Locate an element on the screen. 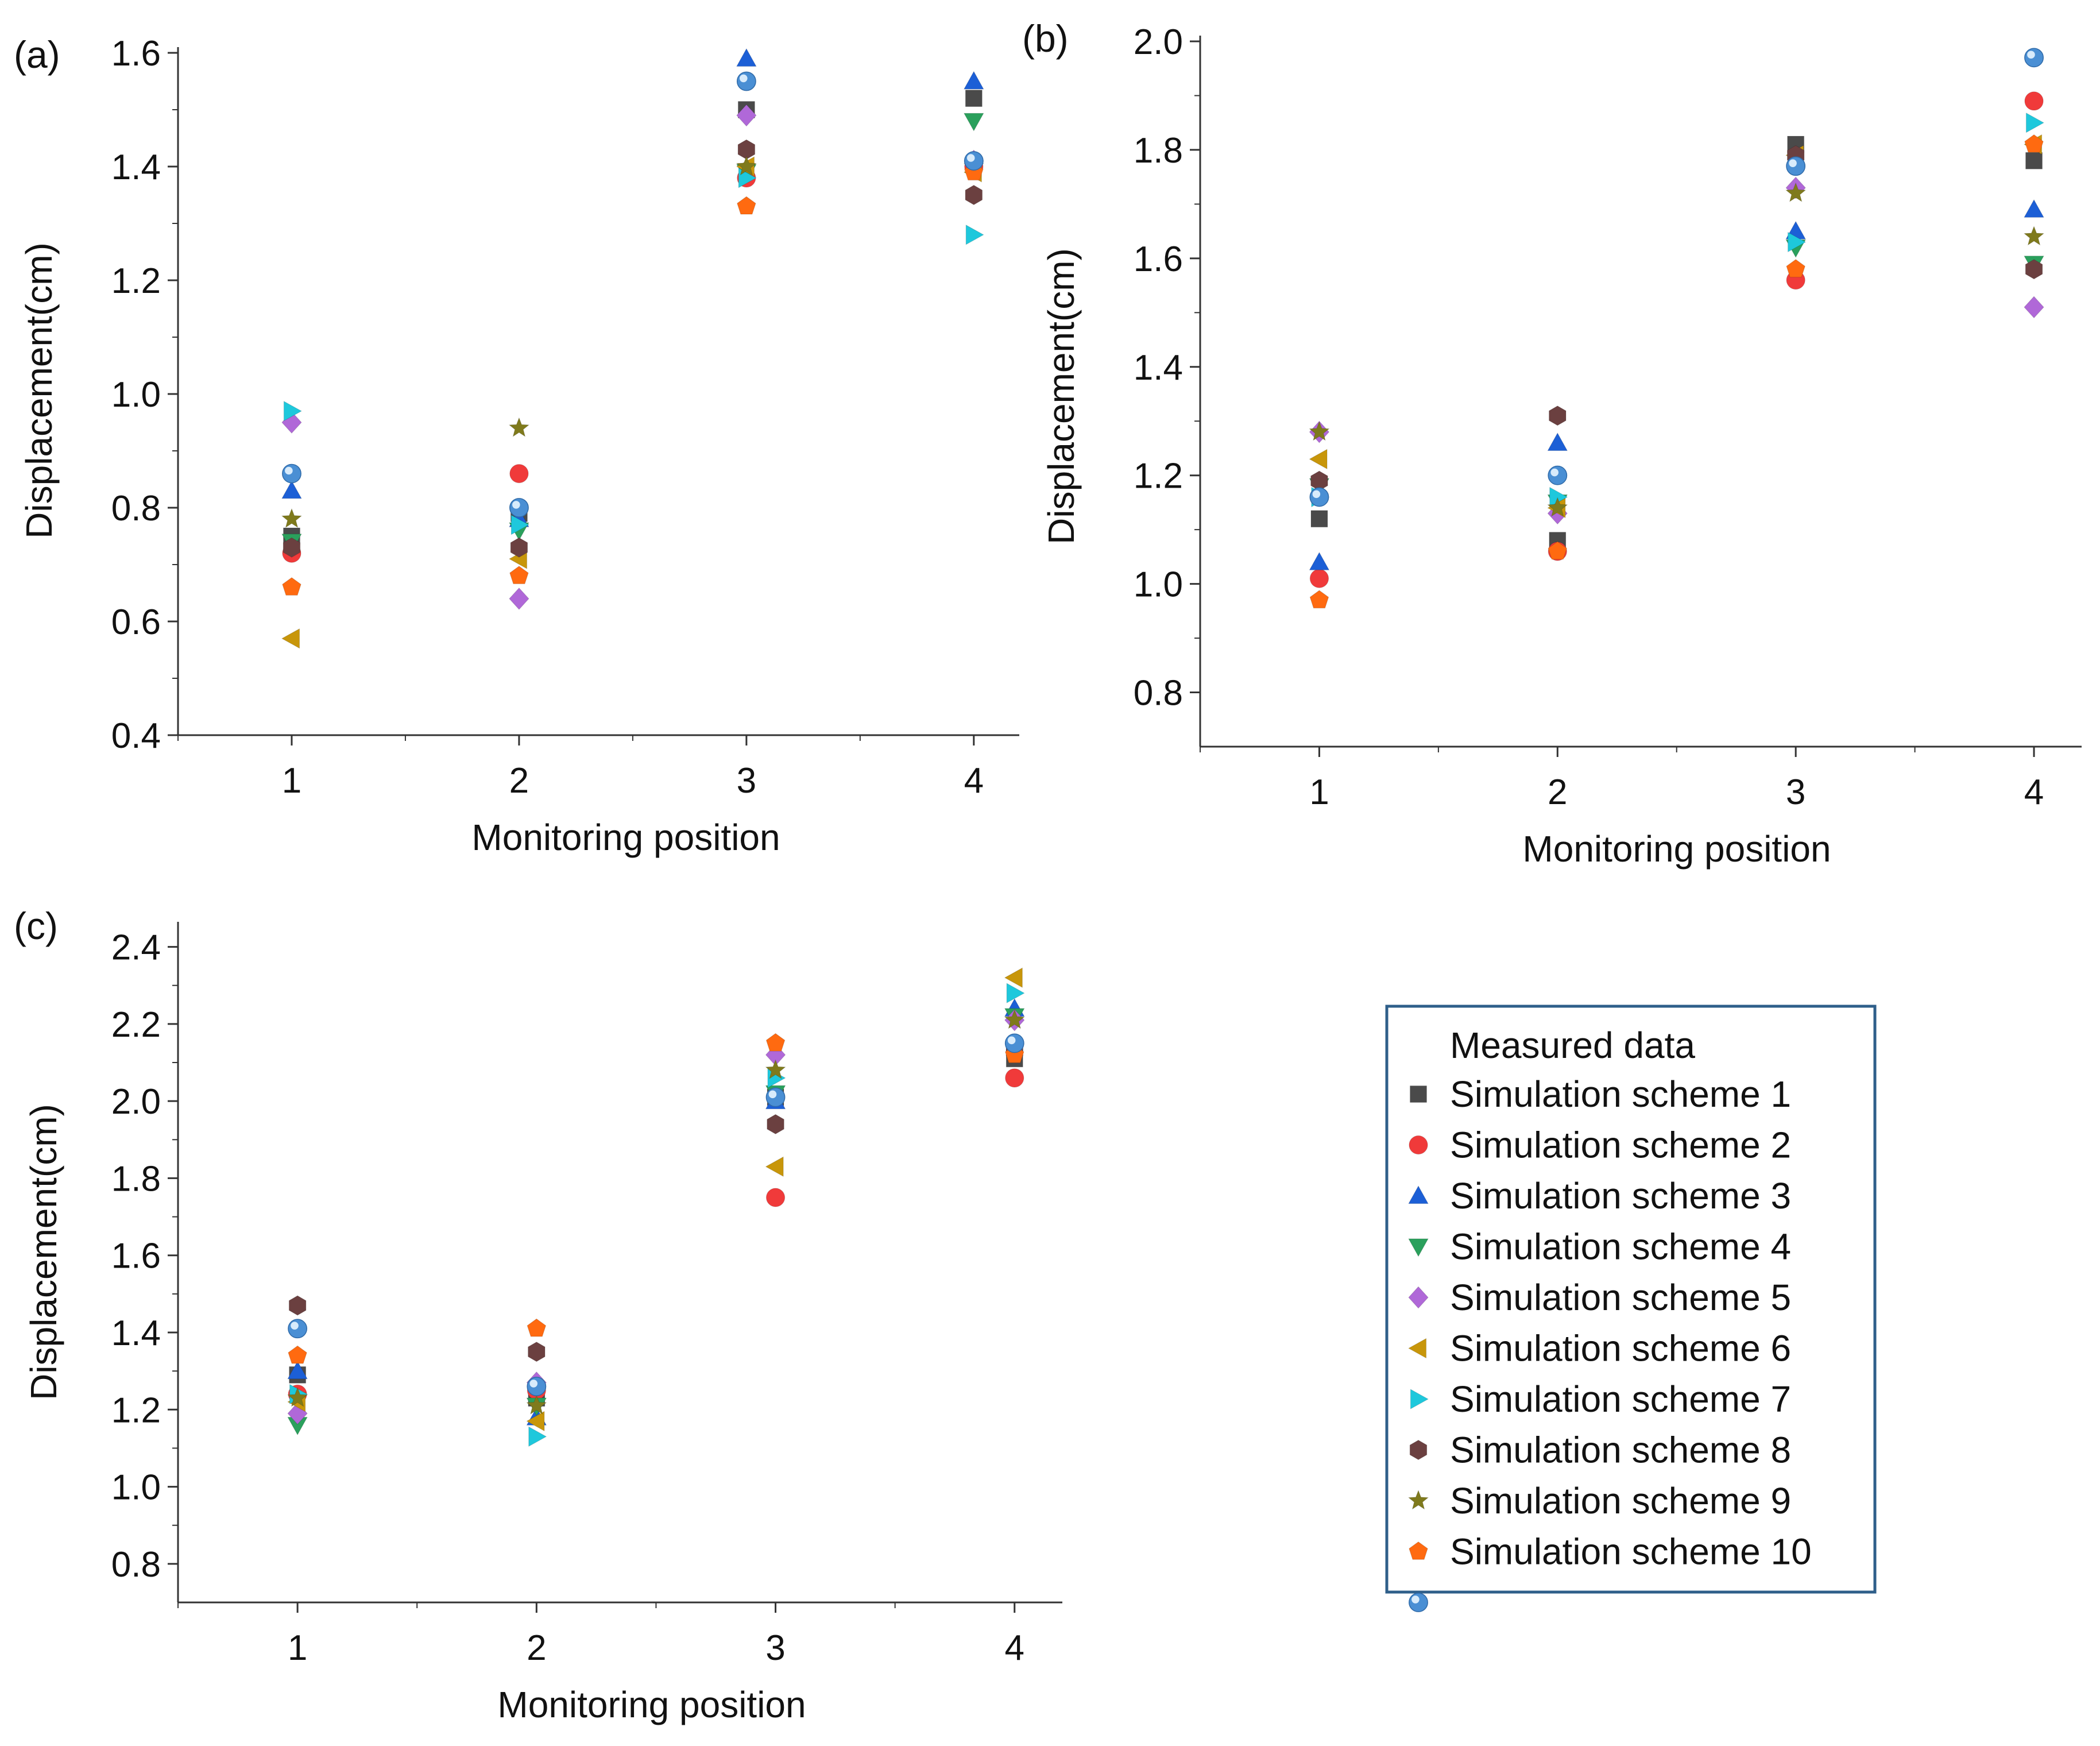  legend-entry is located at coordinates (1418, 1602).